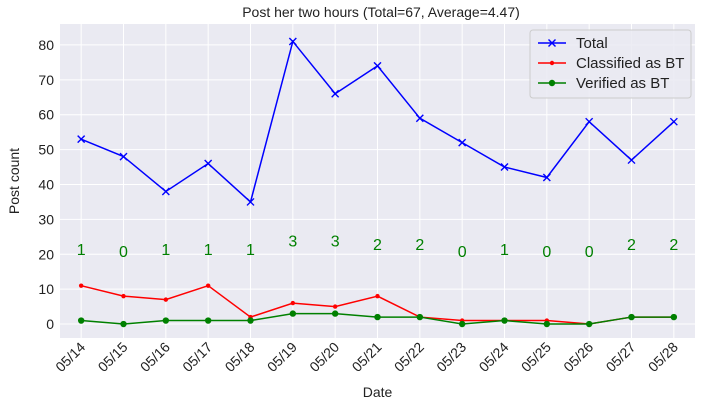 The height and width of the screenshot is (405, 703). What do you see at coordinates (46, 45) in the screenshot?
I see `y-tick-label: 80` at bounding box center [46, 45].